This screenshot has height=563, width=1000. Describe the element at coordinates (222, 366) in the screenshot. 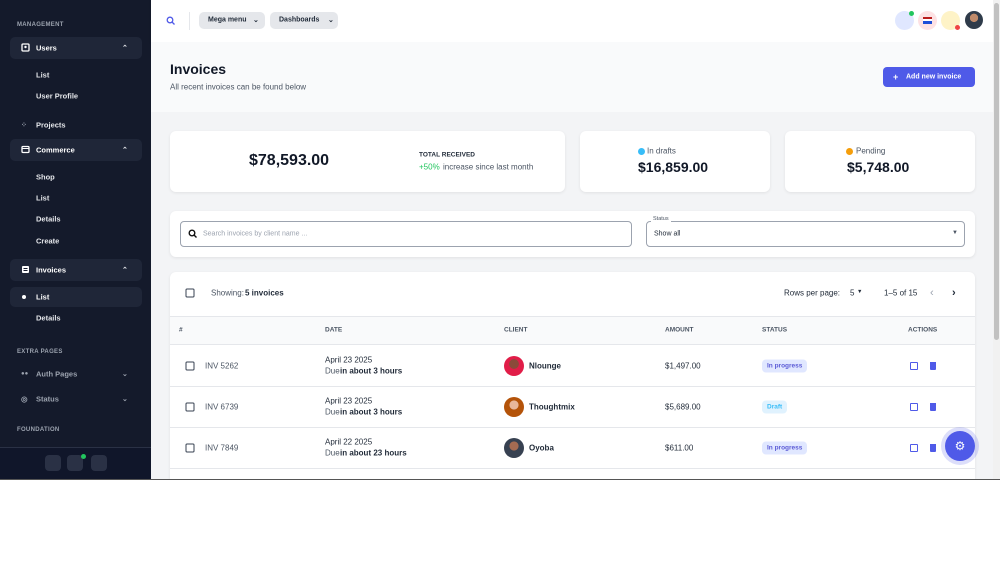

I see `invoice-id: INV 5262` at that location.